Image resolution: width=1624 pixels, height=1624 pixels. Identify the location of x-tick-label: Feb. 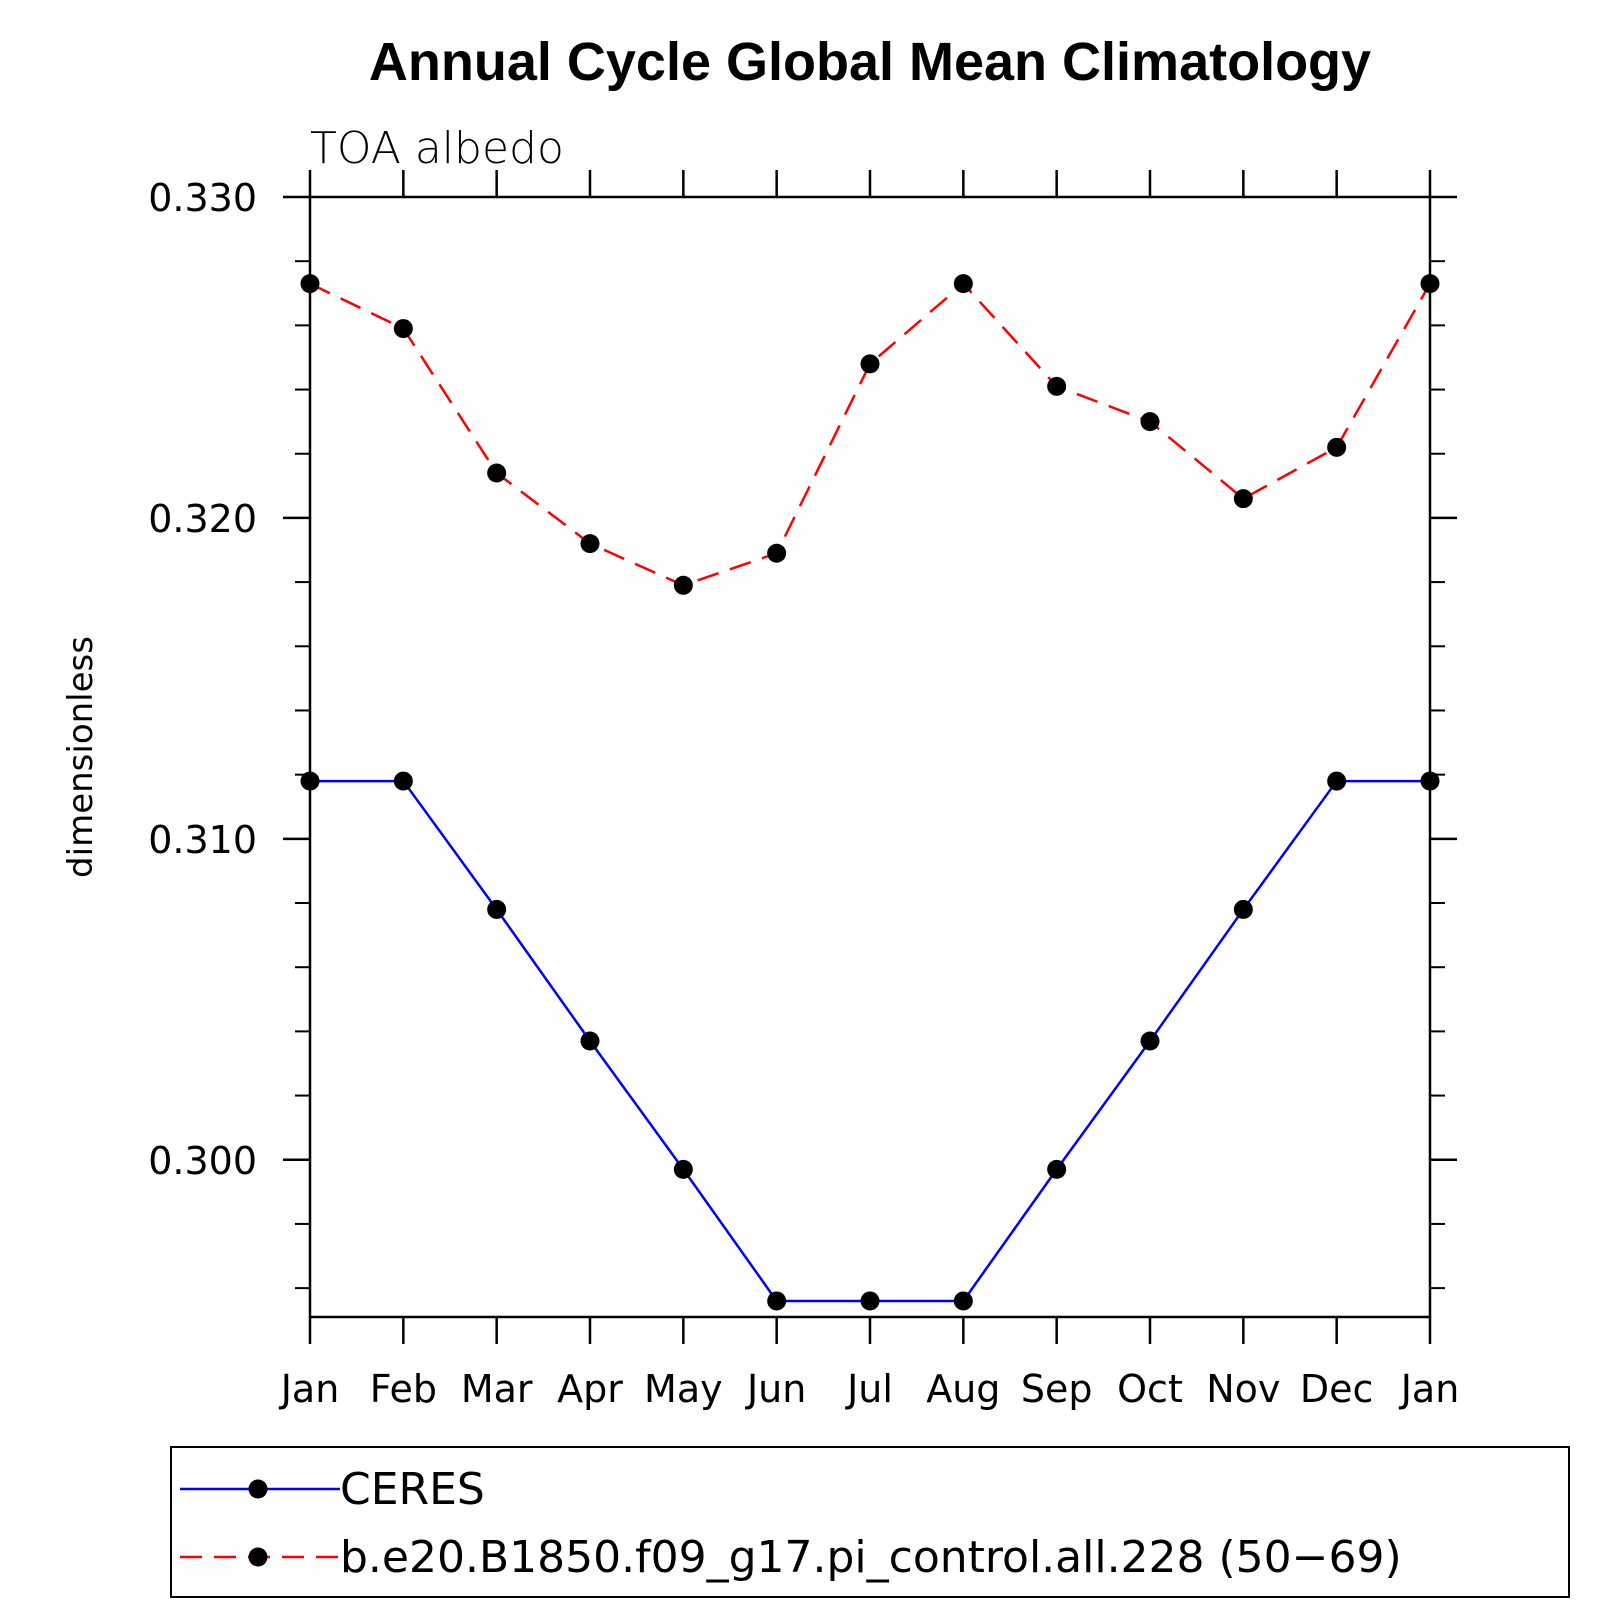
(403, 1389).